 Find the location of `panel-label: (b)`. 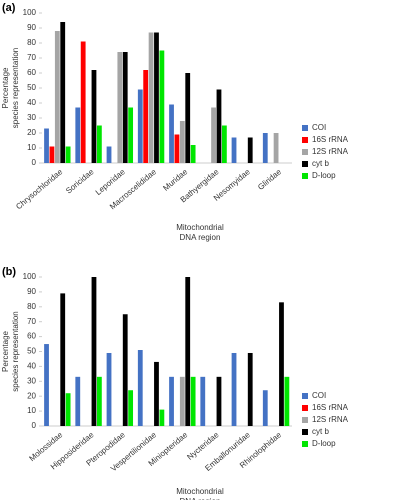

panel-label: (b) is located at coordinates (9, 272).